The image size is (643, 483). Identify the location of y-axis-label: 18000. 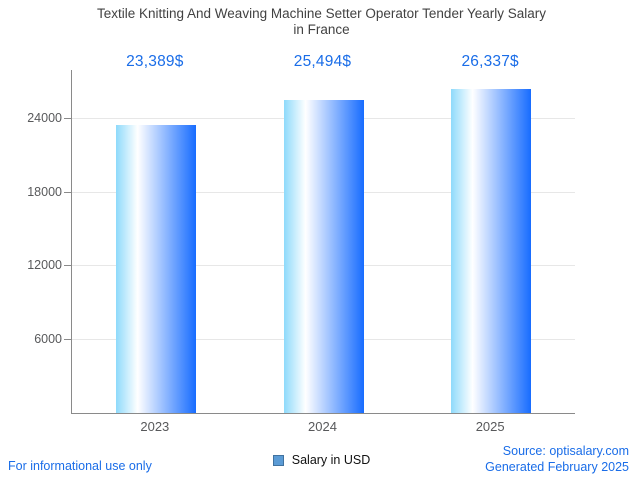
(44, 191).